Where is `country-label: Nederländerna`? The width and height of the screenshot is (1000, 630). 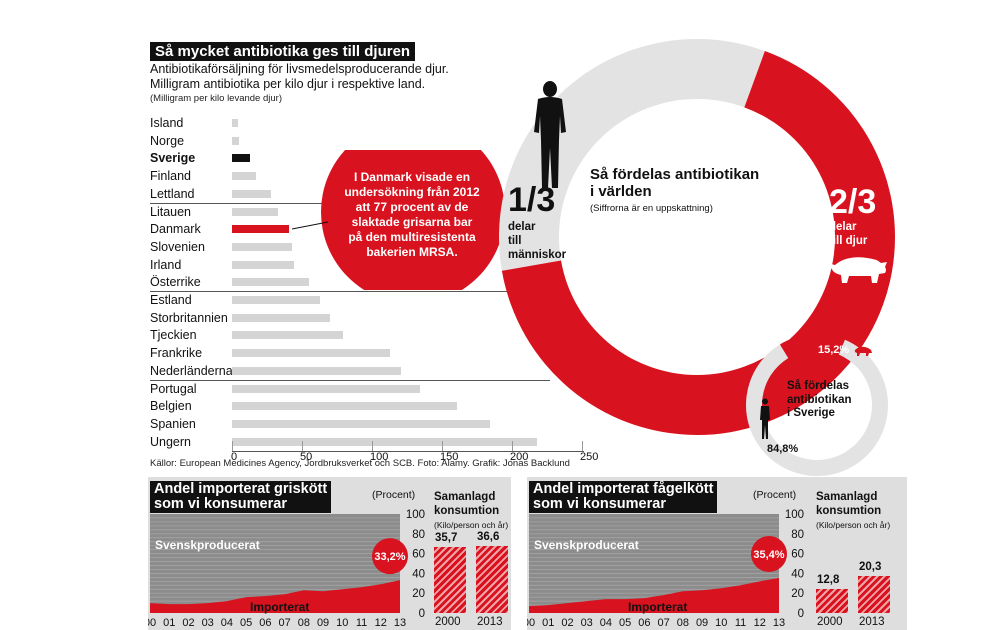 country-label: Nederländerna is located at coordinates (191, 370).